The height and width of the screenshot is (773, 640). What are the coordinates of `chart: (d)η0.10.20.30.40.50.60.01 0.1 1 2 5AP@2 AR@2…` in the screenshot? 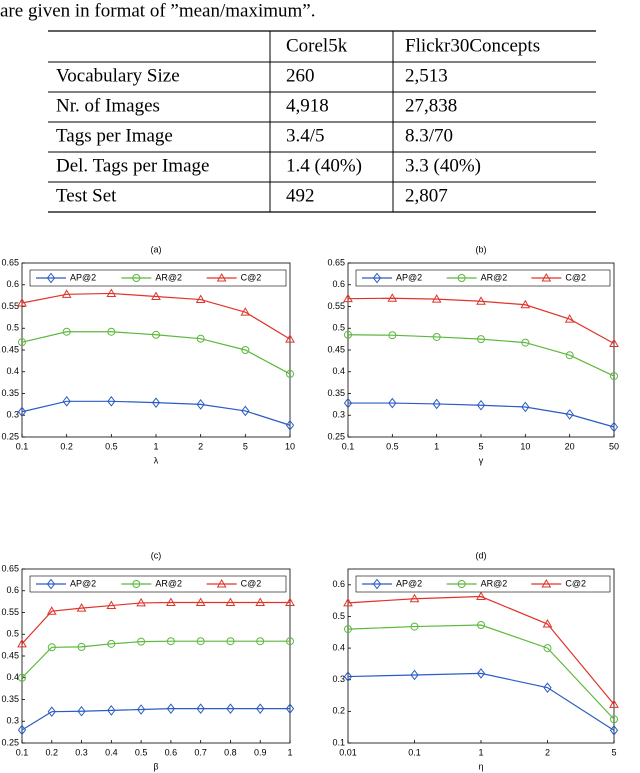 It's located at (475, 660).